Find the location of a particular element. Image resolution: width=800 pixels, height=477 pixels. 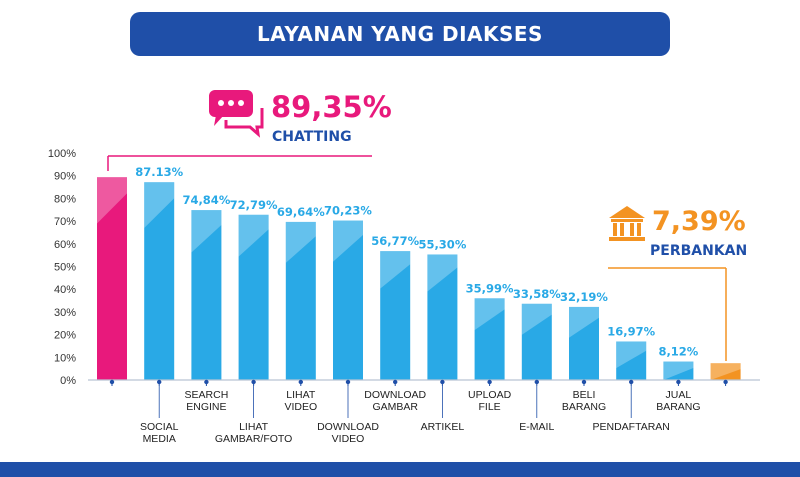

page-title: LAYANAN YANG DIAKSES is located at coordinates (400, 34).